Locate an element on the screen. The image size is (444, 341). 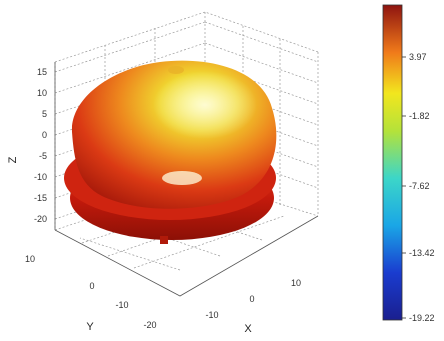
x-tick: -10 is located at coordinates (211, 315).